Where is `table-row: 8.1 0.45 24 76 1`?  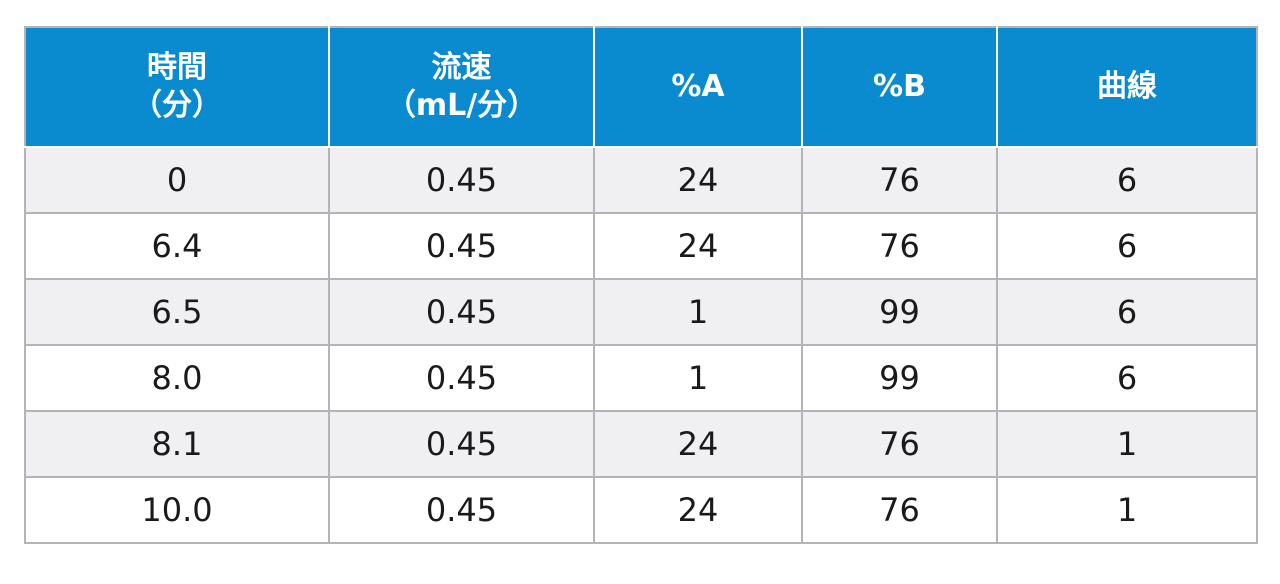 table-row: 8.1 0.45 24 76 1 is located at coordinates (641, 444).